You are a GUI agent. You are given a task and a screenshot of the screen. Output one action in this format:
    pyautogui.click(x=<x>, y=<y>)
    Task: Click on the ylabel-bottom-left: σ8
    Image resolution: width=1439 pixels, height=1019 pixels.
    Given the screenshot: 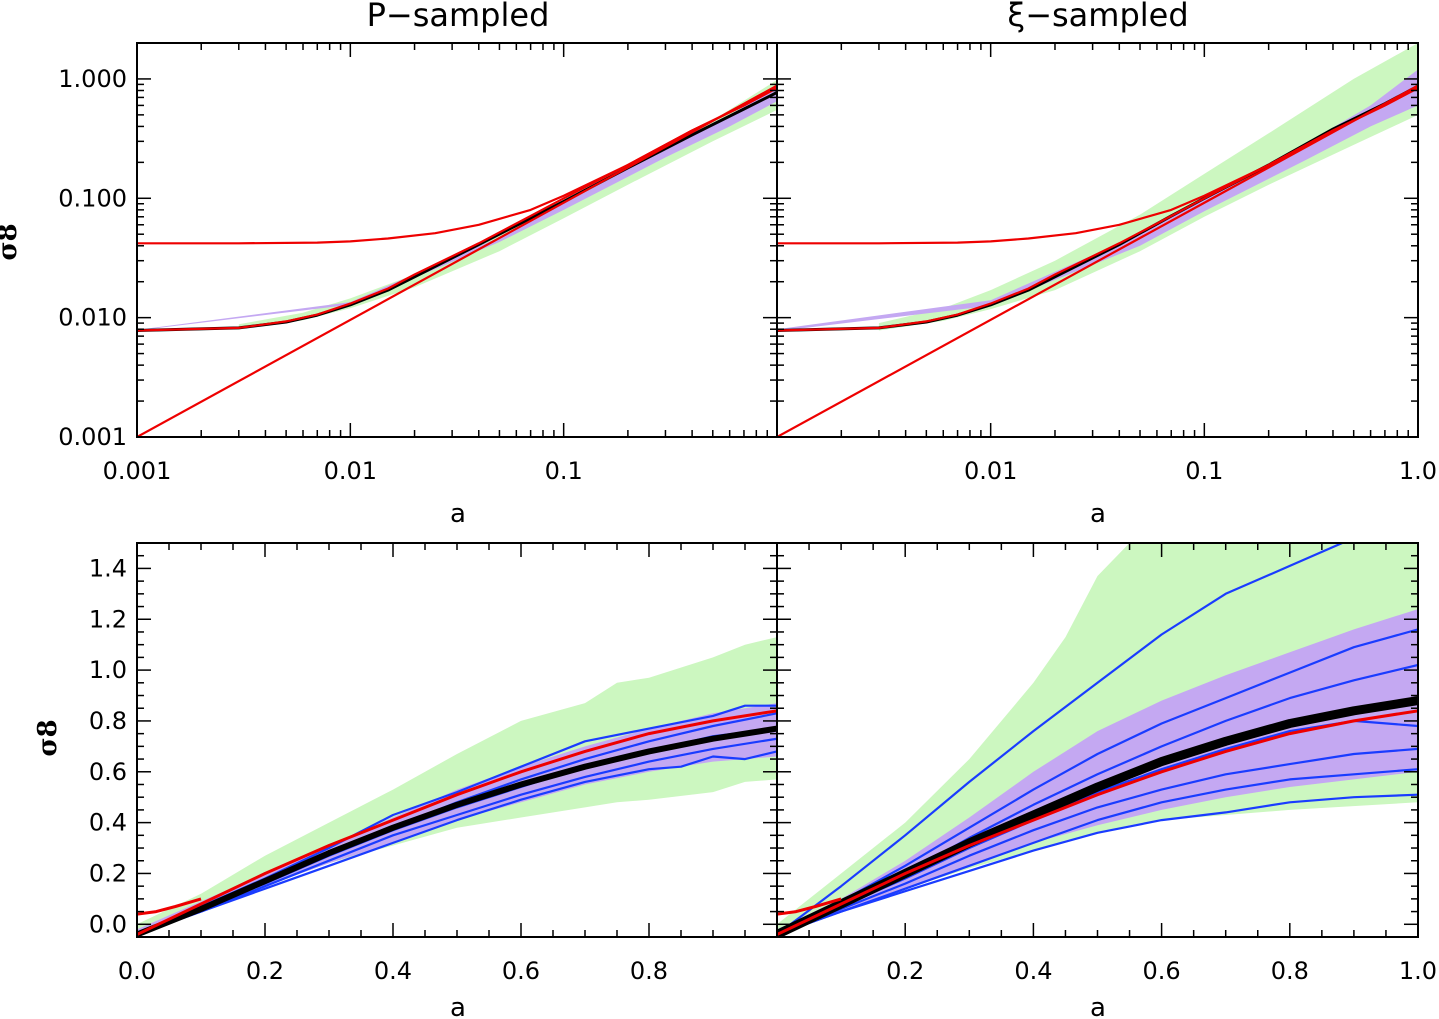 What is the action you would take?
    pyautogui.click(x=48, y=737)
    